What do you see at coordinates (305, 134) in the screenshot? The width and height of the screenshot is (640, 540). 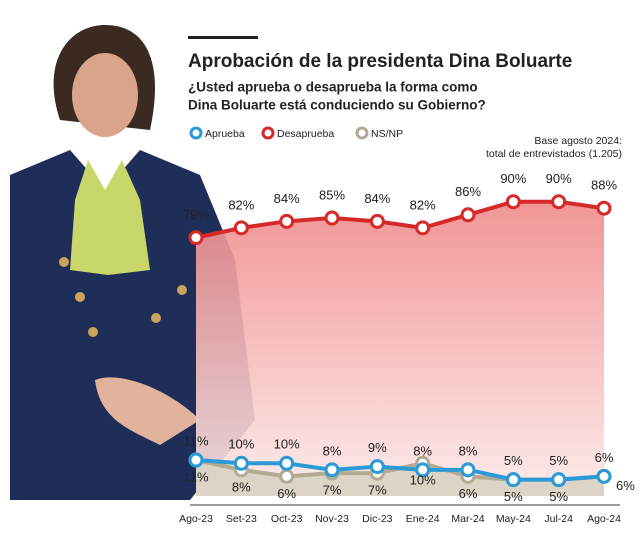 I see `legend-label: Desaprueba` at bounding box center [305, 134].